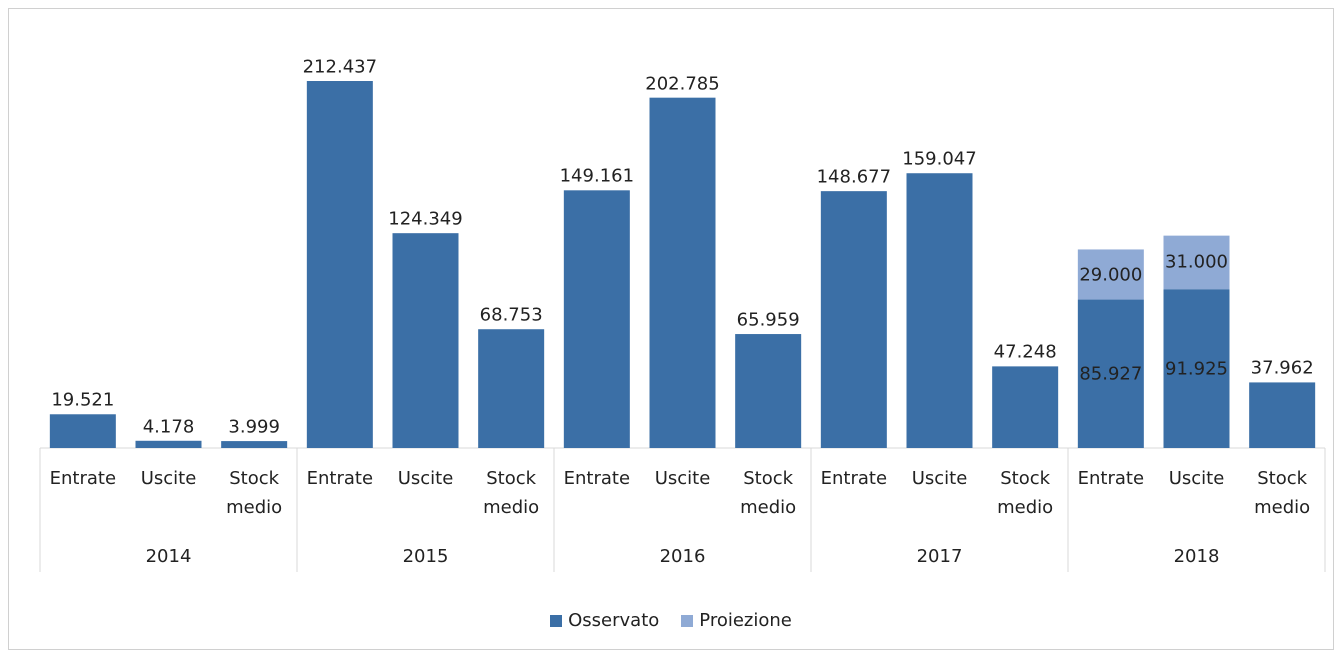  Describe the element at coordinates (745, 620) in the screenshot. I see `legend-label: Proiezione` at that location.